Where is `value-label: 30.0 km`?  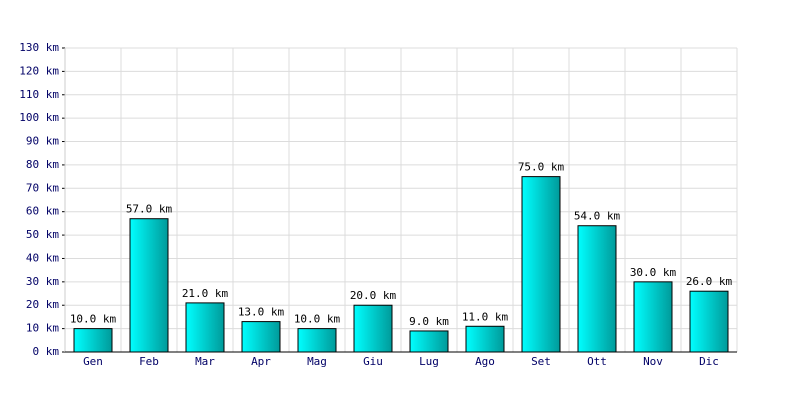
value-label: 30.0 km is located at coordinates (653, 272).